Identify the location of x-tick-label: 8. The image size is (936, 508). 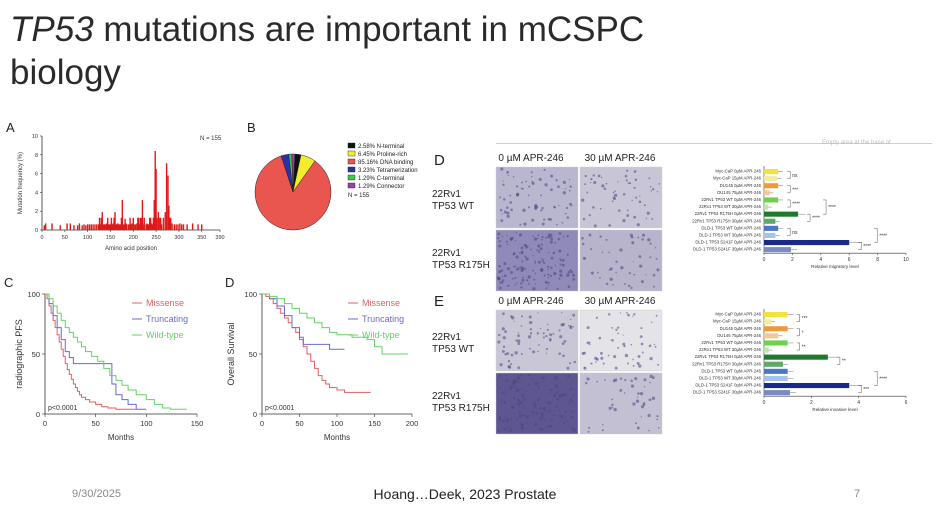
(877, 260).